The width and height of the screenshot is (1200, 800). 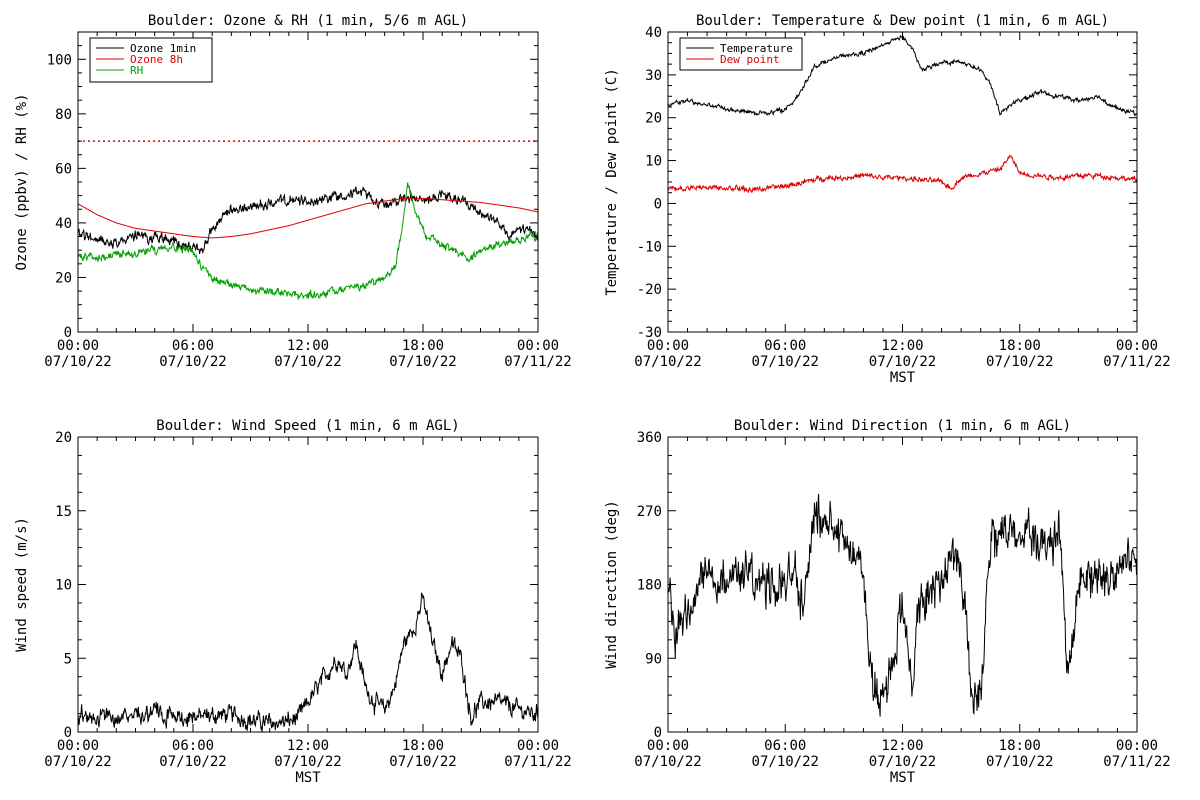 What do you see at coordinates (22, 584) in the screenshot?
I see `y-axis-label: Wind speed (m/s)` at bounding box center [22, 584].